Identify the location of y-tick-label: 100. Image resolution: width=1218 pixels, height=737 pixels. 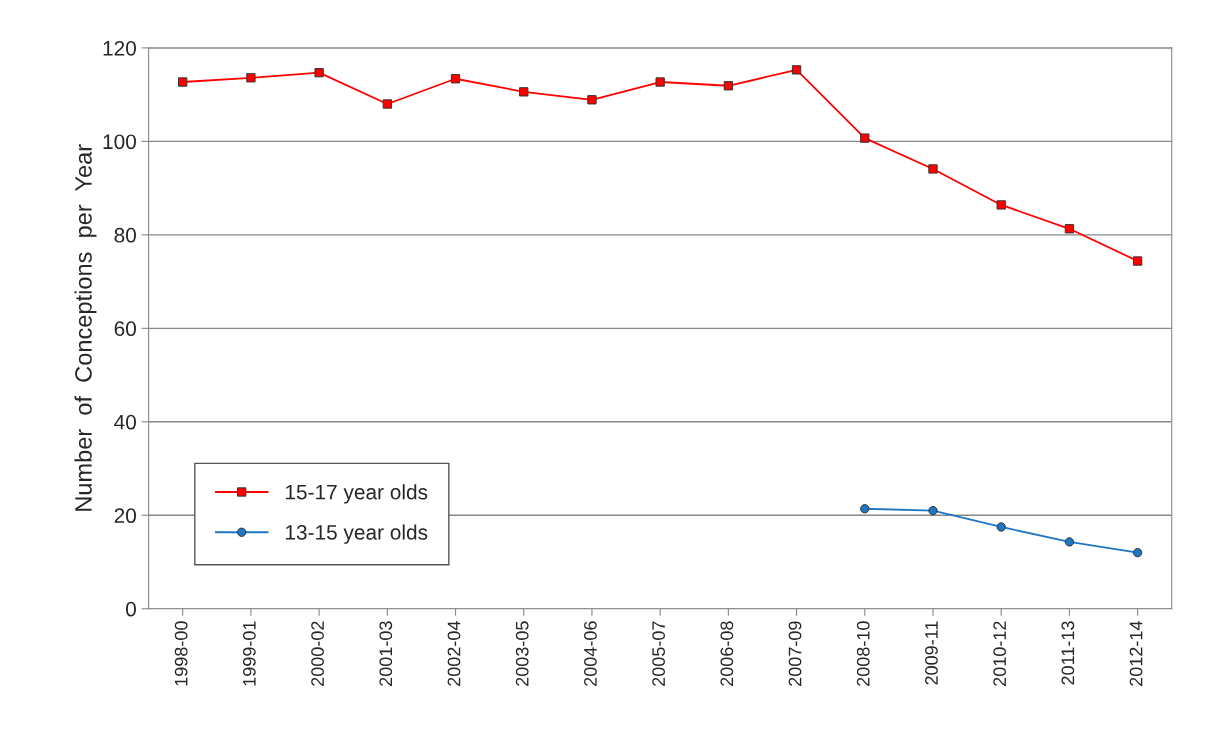
(119, 142).